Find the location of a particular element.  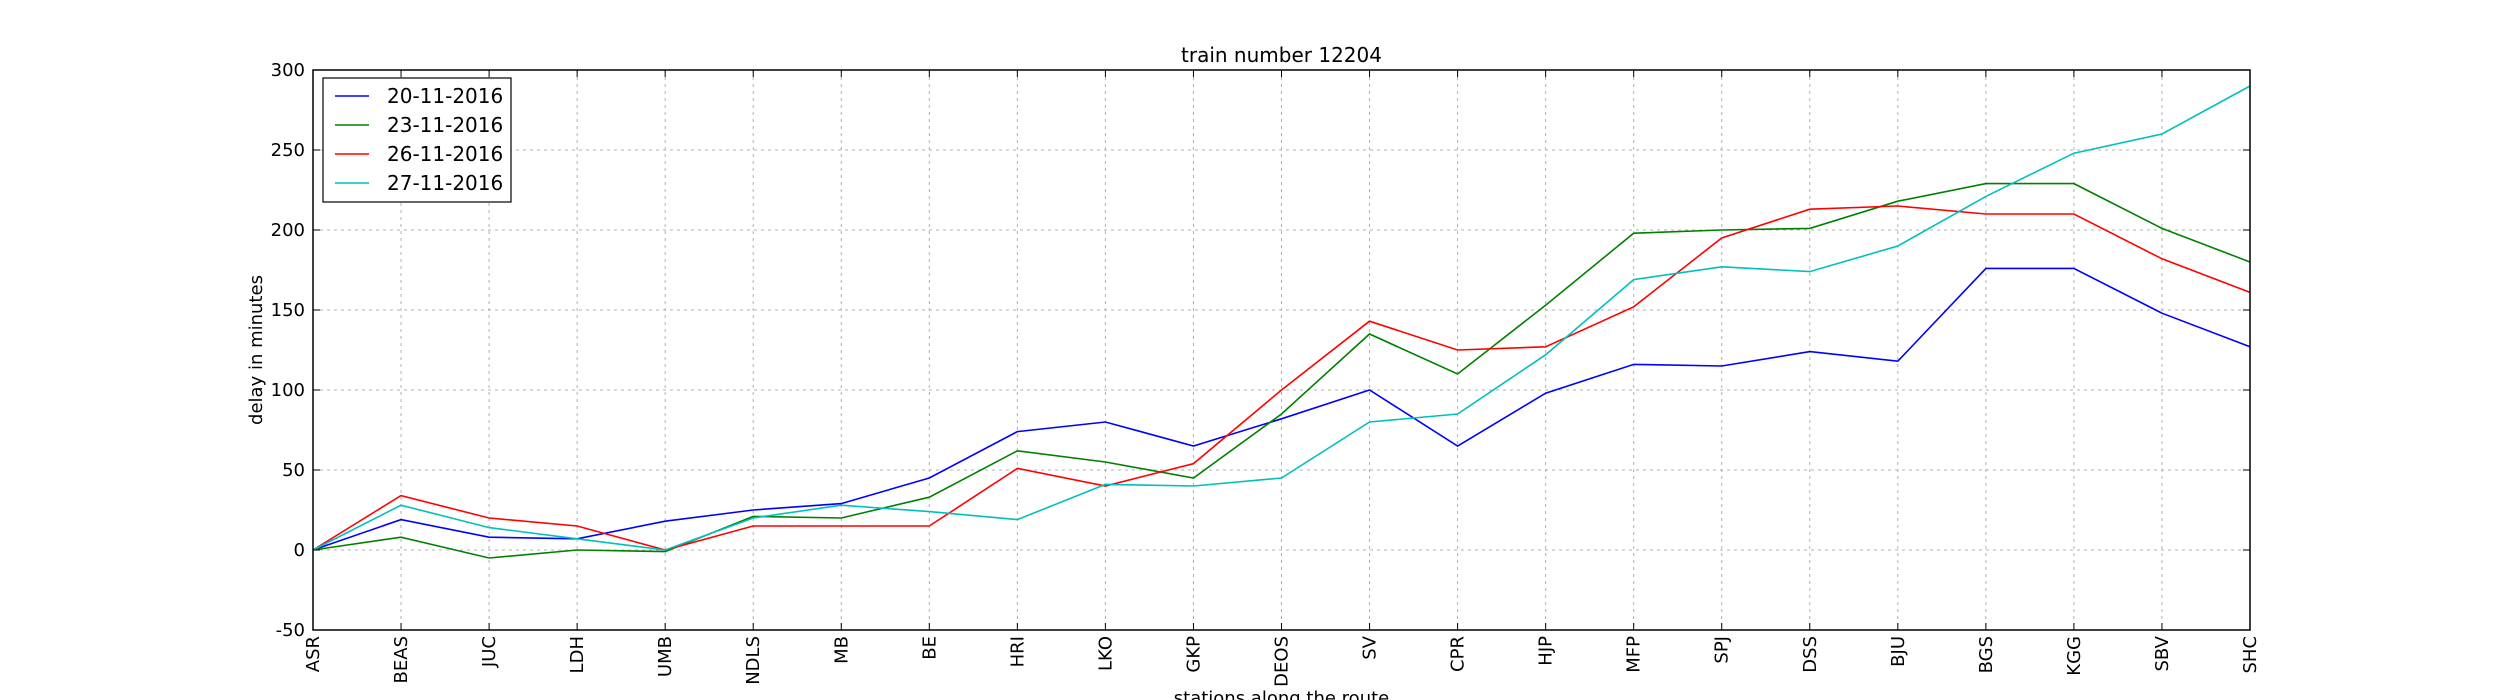

x-tick-label: UMB is located at coordinates (665, 656).